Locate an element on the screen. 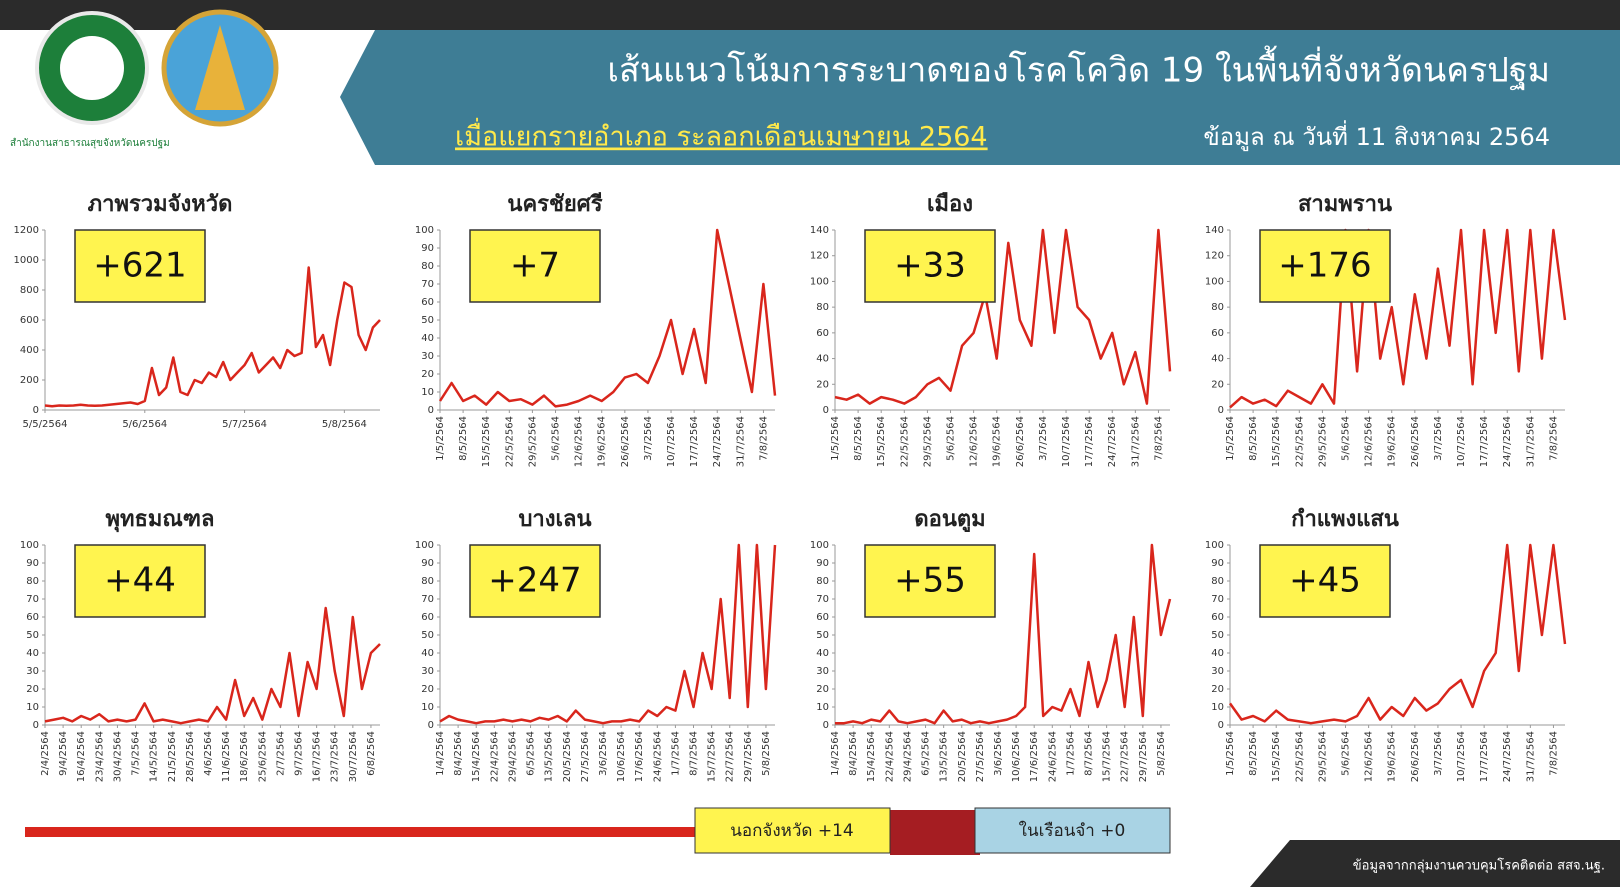  annotation: +176 is located at coordinates (1324, 266).